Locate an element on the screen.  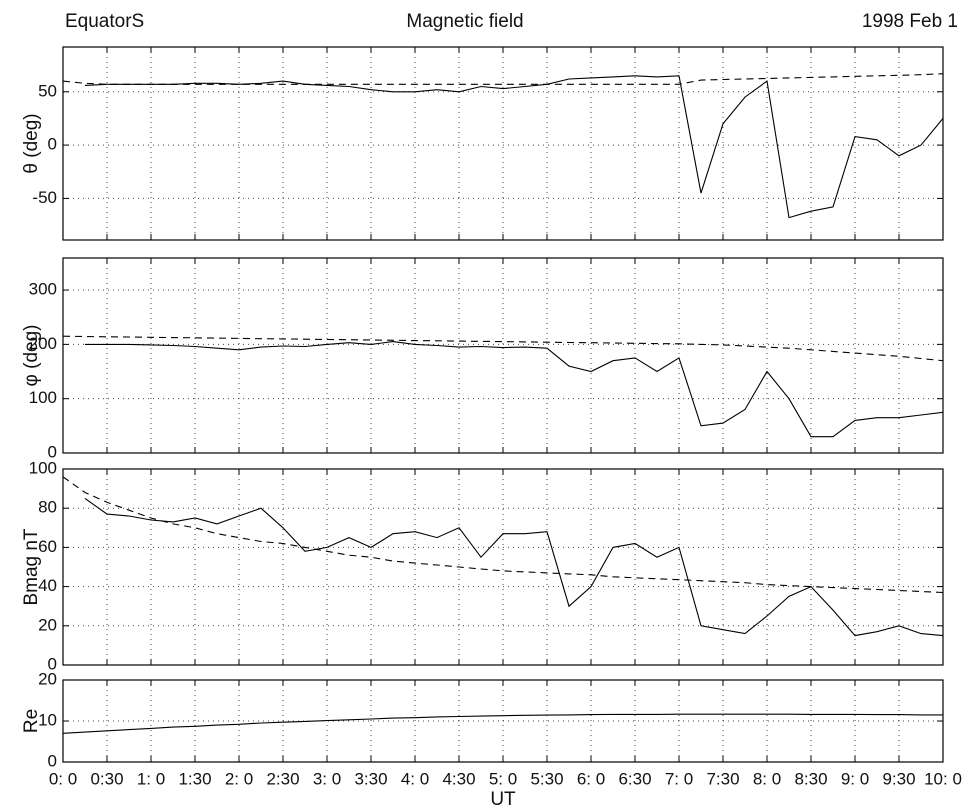
x-tick-label: 9:30 is located at coordinates (898, 778).